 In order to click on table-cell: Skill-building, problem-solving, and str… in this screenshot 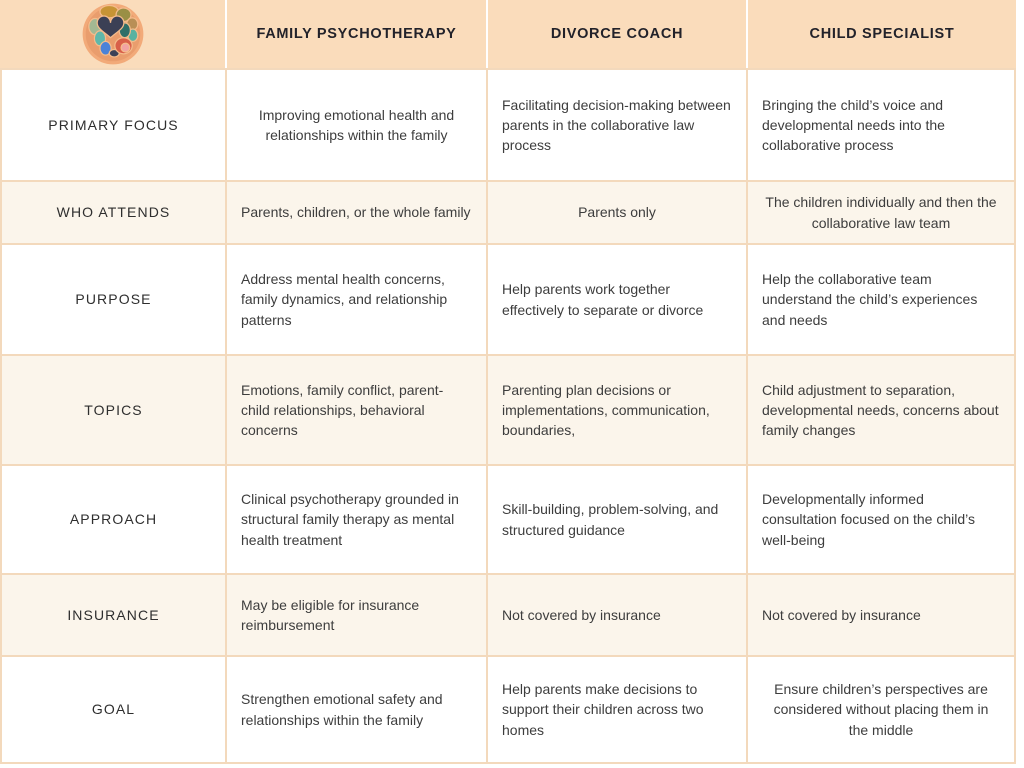, I will do `click(616, 518)`.